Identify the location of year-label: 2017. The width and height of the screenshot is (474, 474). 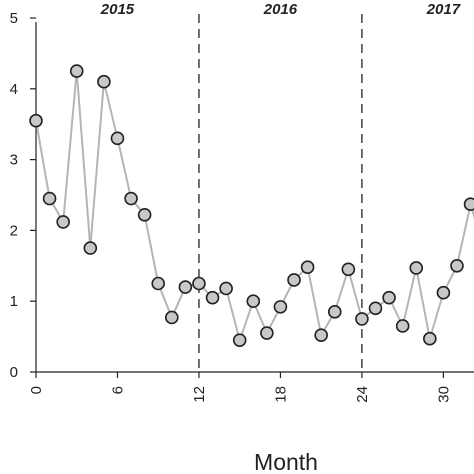
(443, 9).